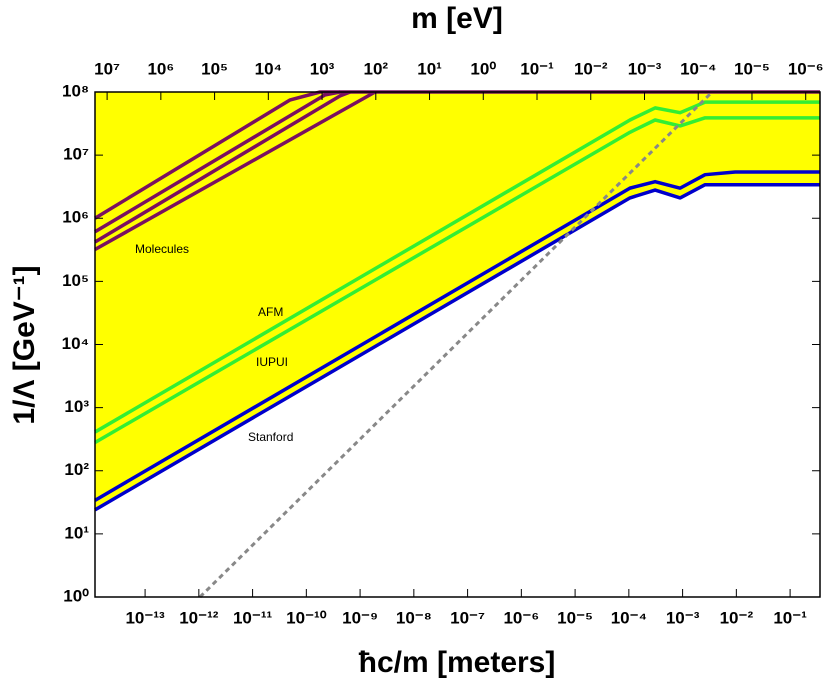 This screenshot has width=837, height=688. Describe the element at coordinates (376, 68) in the screenshot. I see `x2-tick-label: 10²` at that location.